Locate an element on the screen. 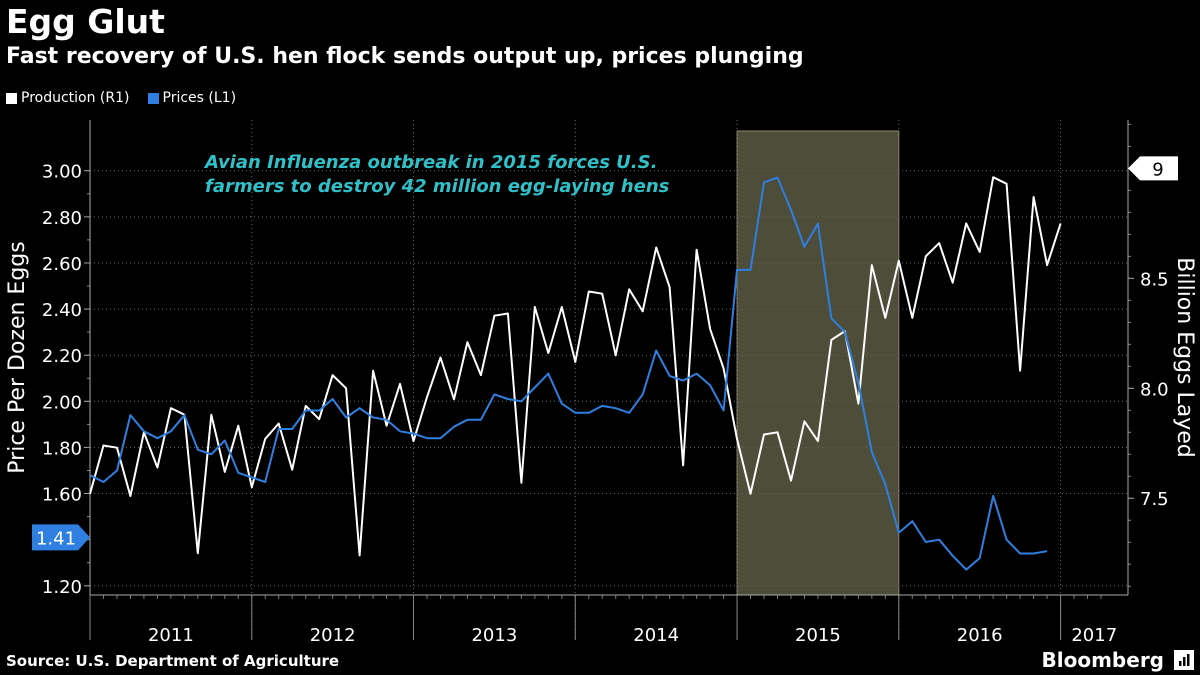 This screenshot has width=1200, height=675. production-last-value-badge is located at coordinates (1153, 168).